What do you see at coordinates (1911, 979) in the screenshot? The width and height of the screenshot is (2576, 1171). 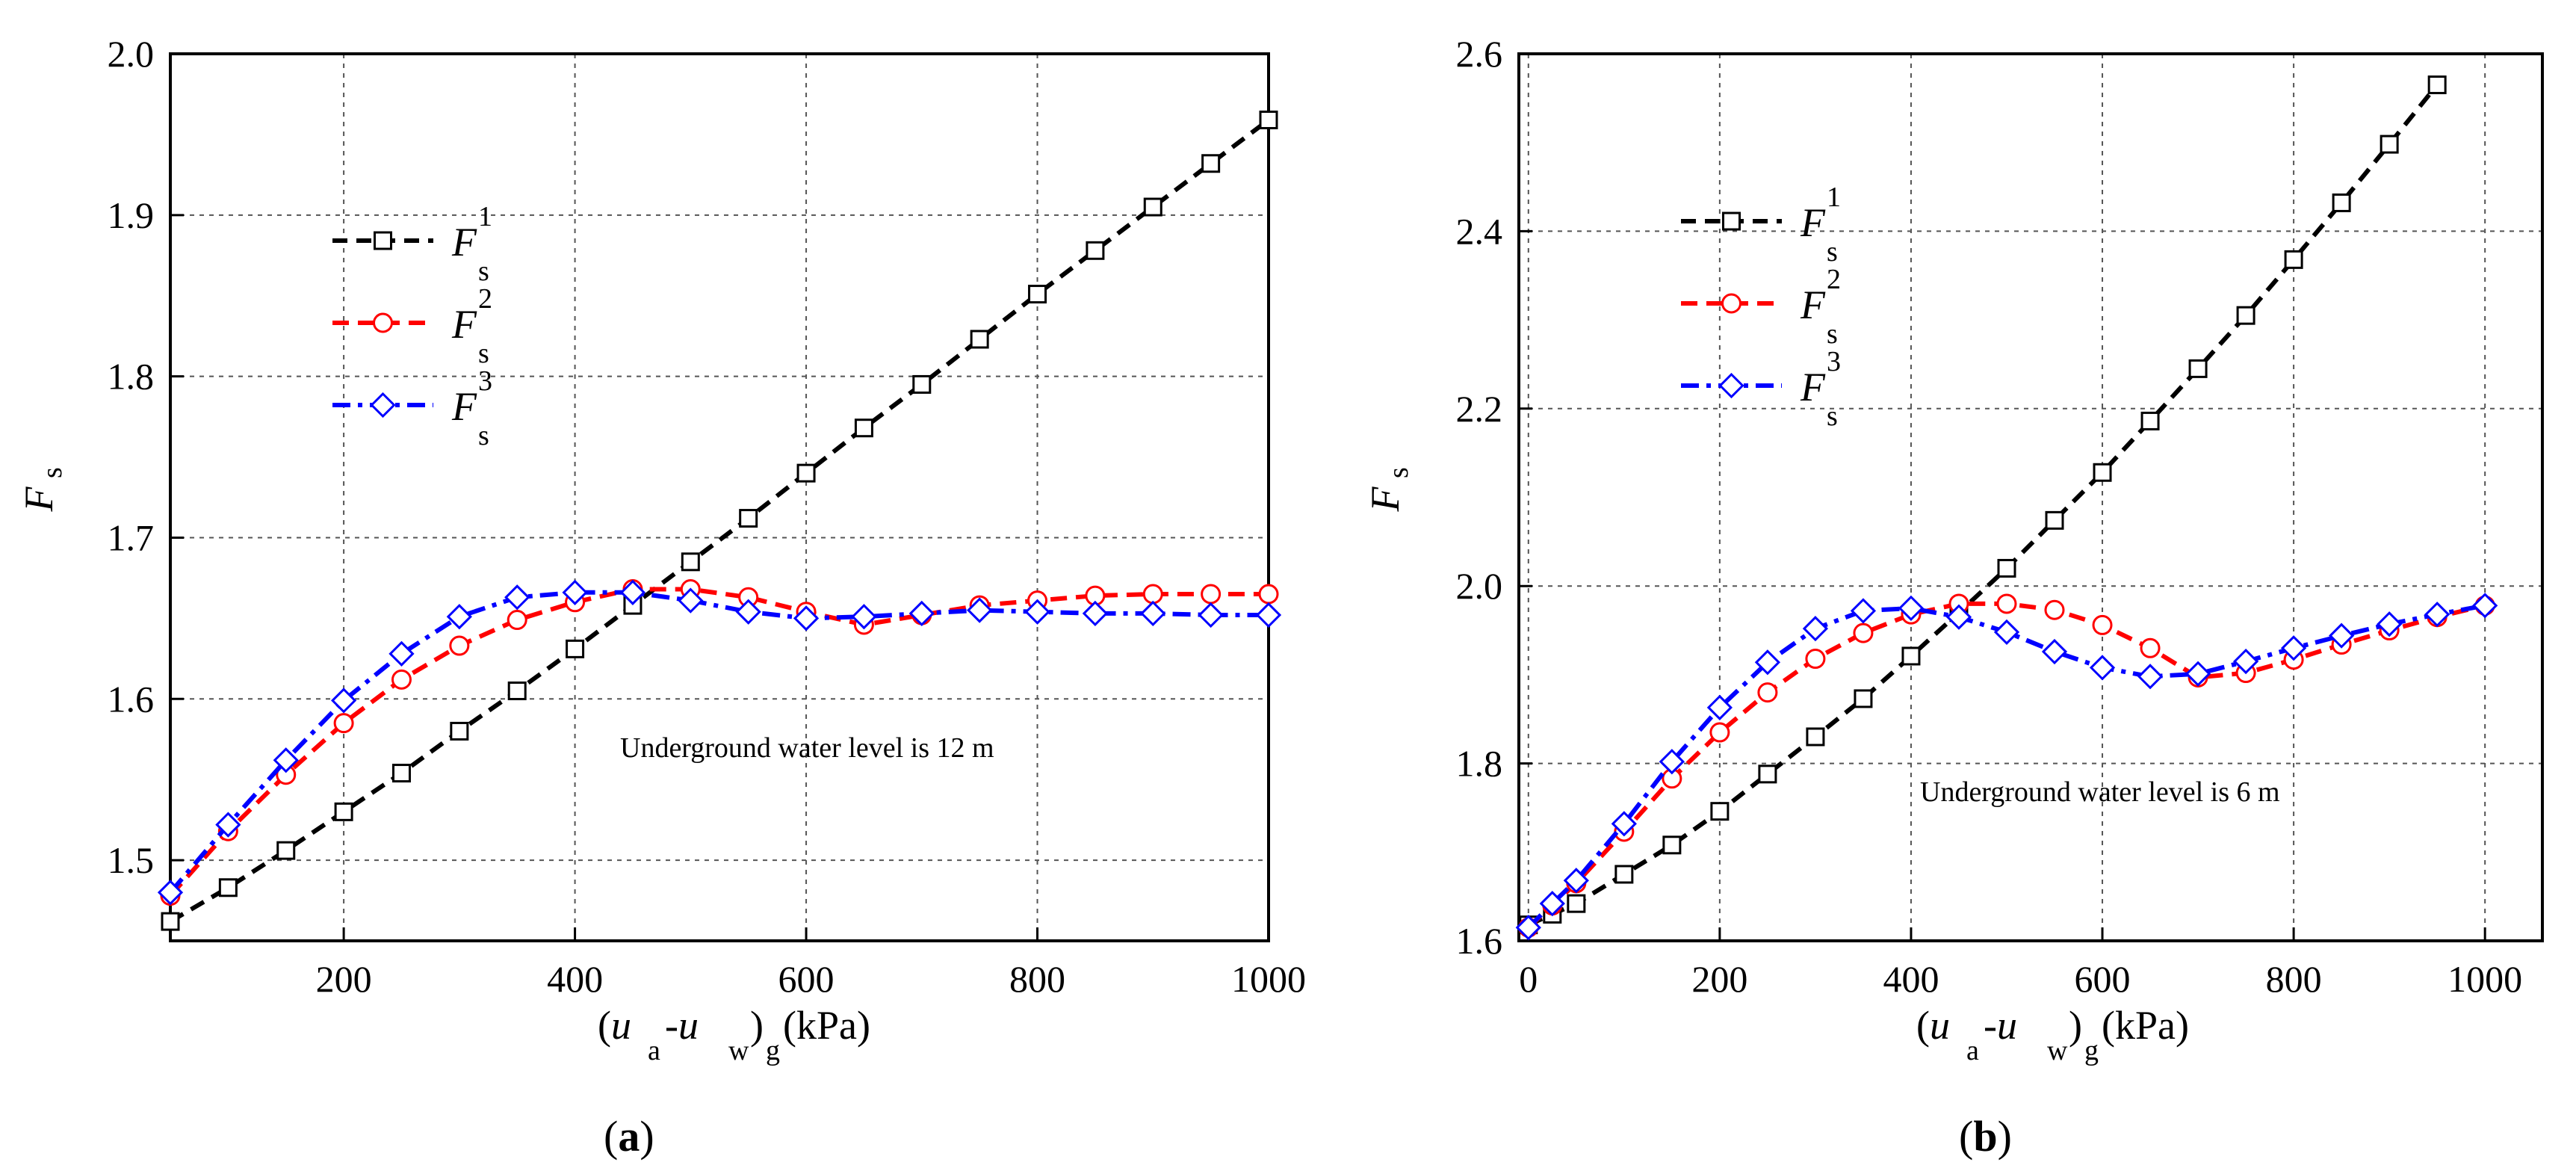 I see `x-tick-label-b-2: 400` at bounding box center [1911, 979].